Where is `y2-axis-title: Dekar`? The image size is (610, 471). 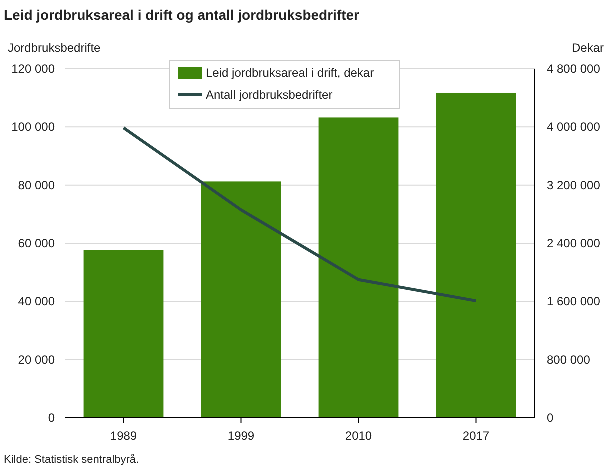 y2-axis-title: Dekar is located at coordinates (588, 48).